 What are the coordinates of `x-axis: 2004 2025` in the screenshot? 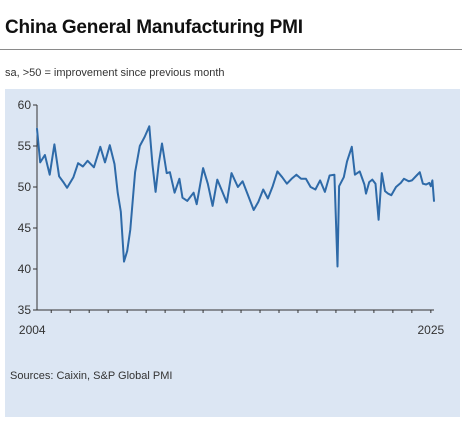 It's located at (232, 323).